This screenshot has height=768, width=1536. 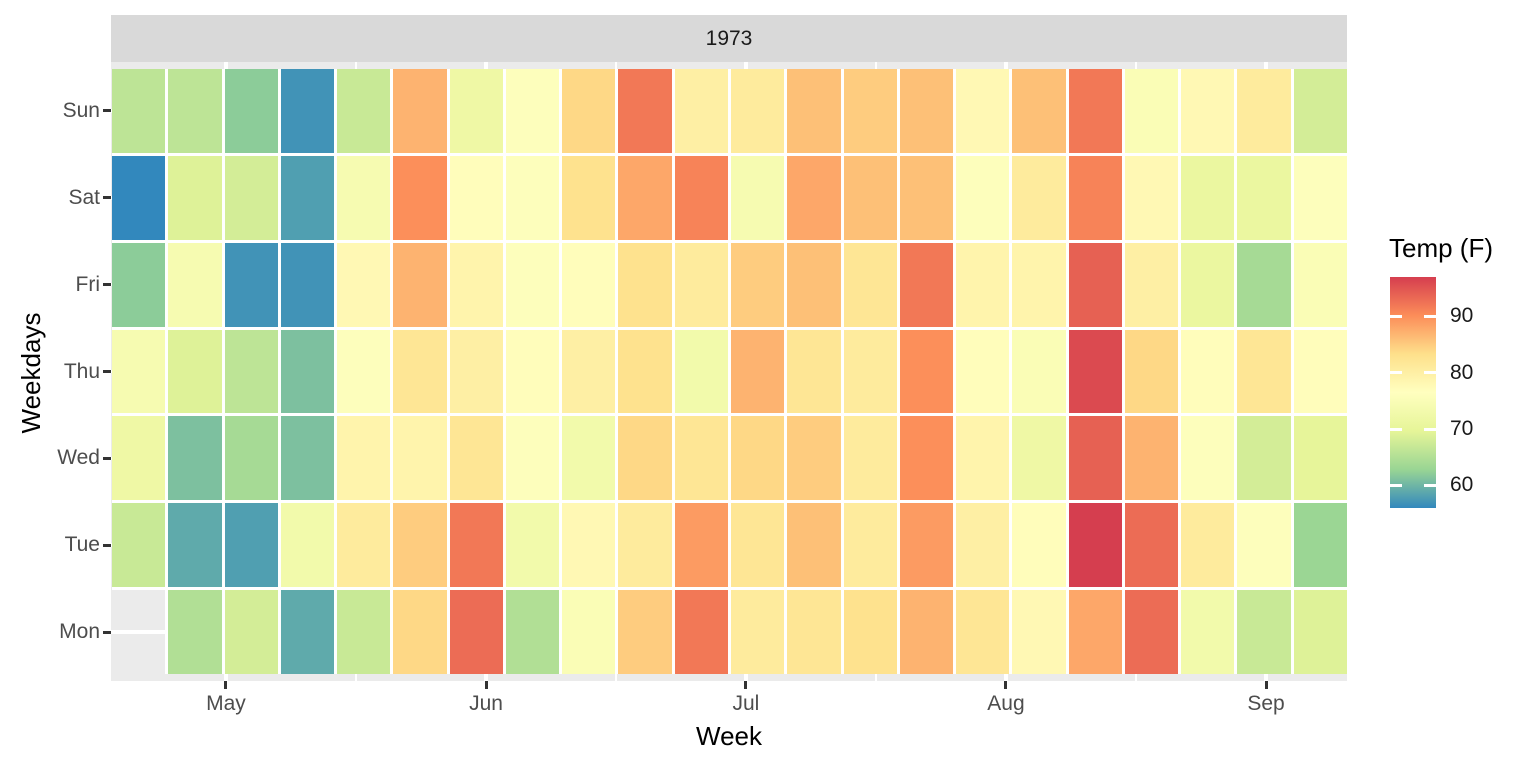 What do you see at coordinates (1266, 703) in the screenshot?
I see `x-axis-label: Sep` at bounding box center [1266, 703].